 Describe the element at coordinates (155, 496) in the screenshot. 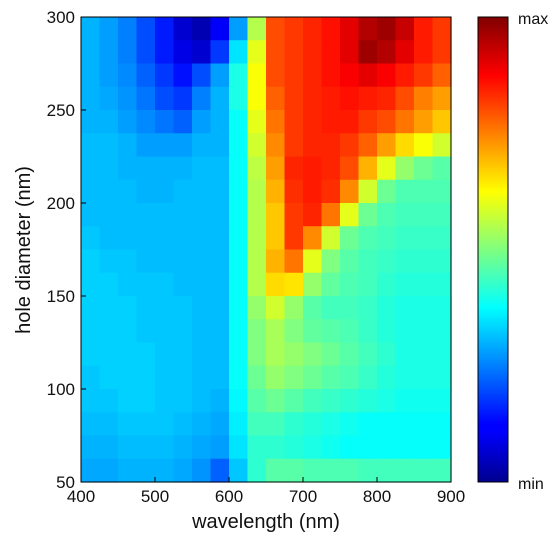

I see `x-tick-label: 500` at that location.